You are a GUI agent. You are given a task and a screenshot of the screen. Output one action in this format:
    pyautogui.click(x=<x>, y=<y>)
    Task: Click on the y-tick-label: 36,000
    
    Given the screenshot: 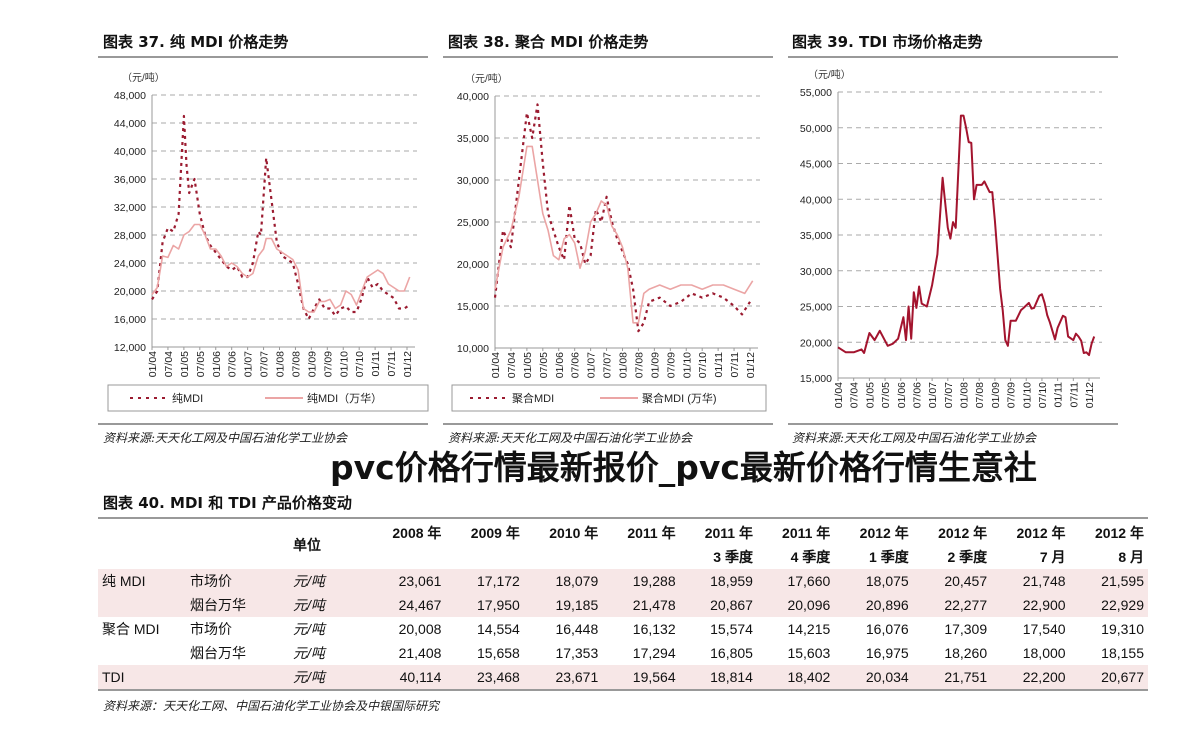 What is the action you would take?
    pyautogui.click(x=130, y=180)
    